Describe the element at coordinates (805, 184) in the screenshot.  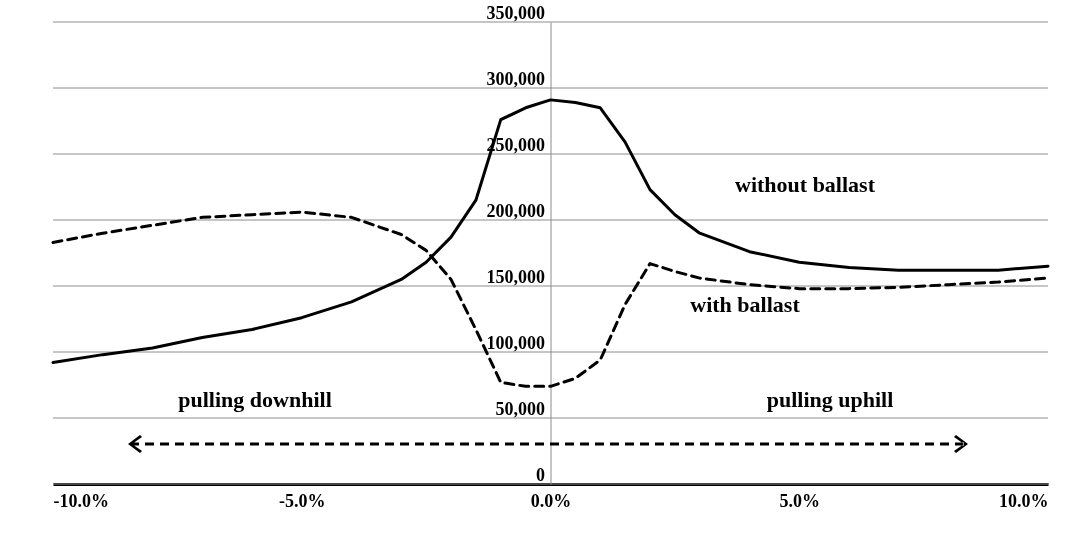
I see `text: without ballast` at that location.